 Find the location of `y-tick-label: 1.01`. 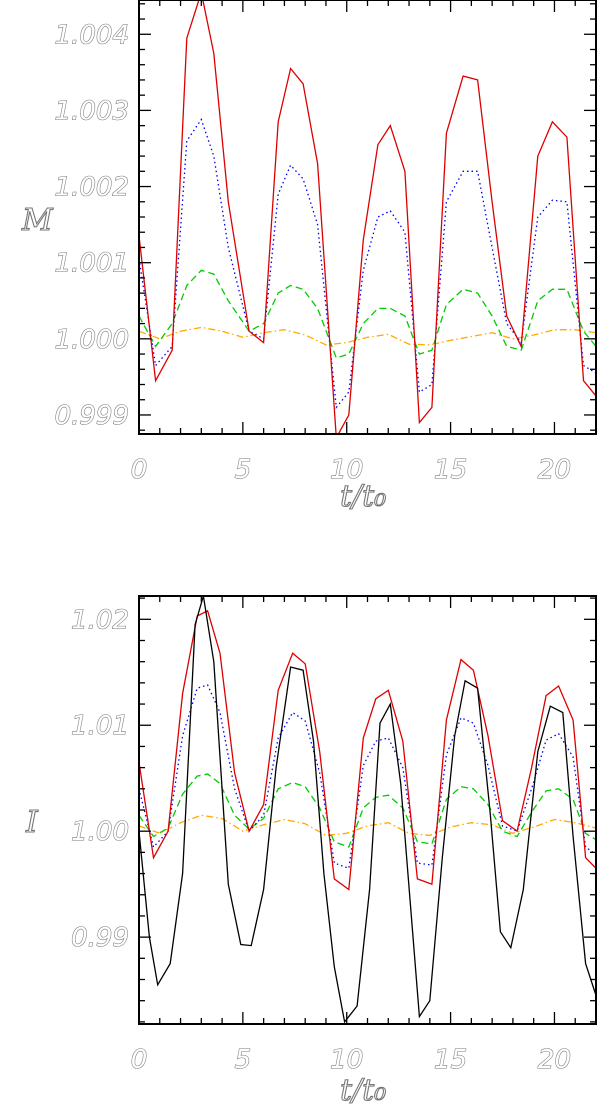

y-tick-label: 1.01 is located at coordinates (100, 726).